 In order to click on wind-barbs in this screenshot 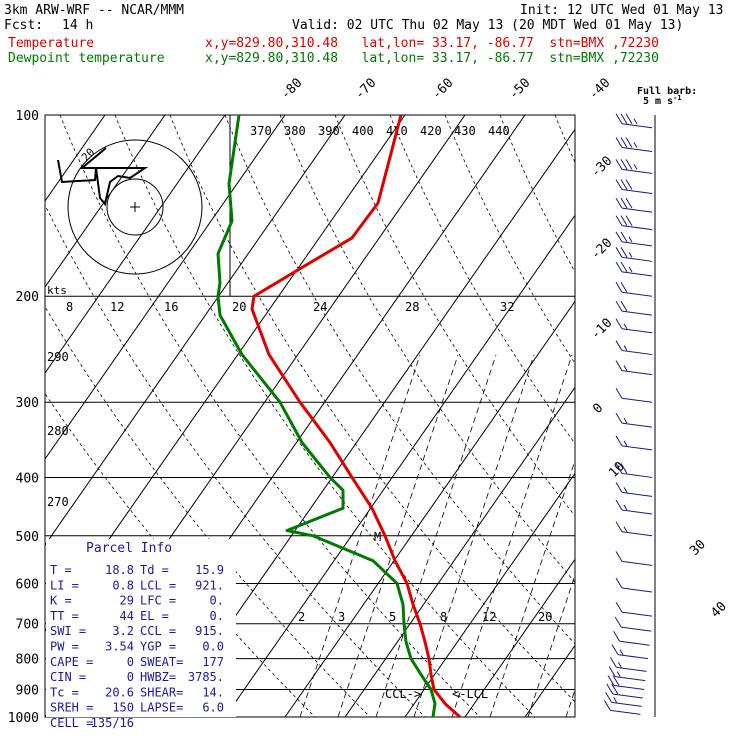, I will do `click(628, 414)`.